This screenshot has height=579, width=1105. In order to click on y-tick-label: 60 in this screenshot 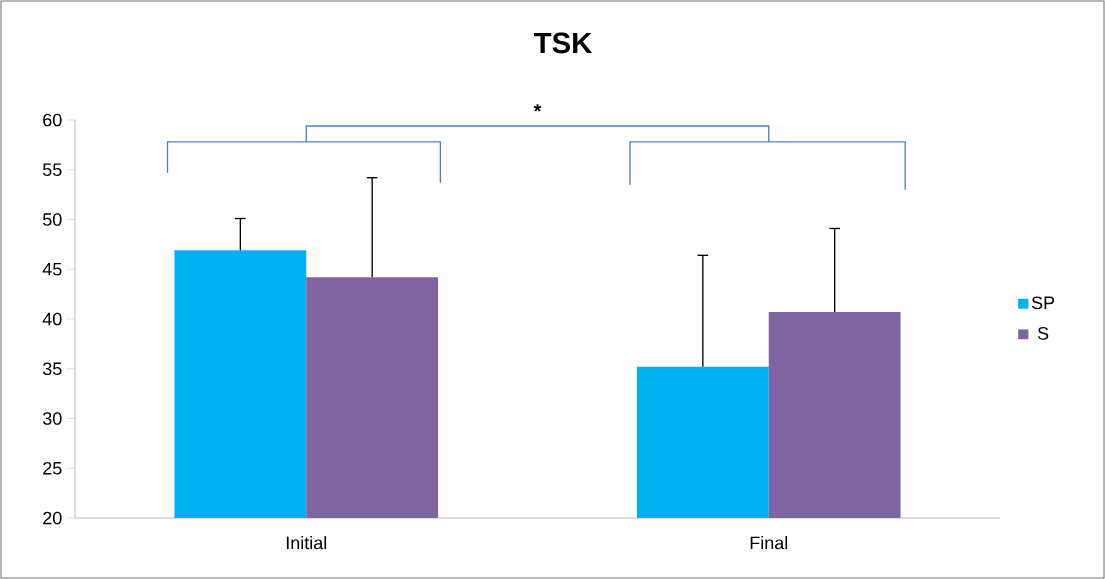, I will do `click(52, 120)`.